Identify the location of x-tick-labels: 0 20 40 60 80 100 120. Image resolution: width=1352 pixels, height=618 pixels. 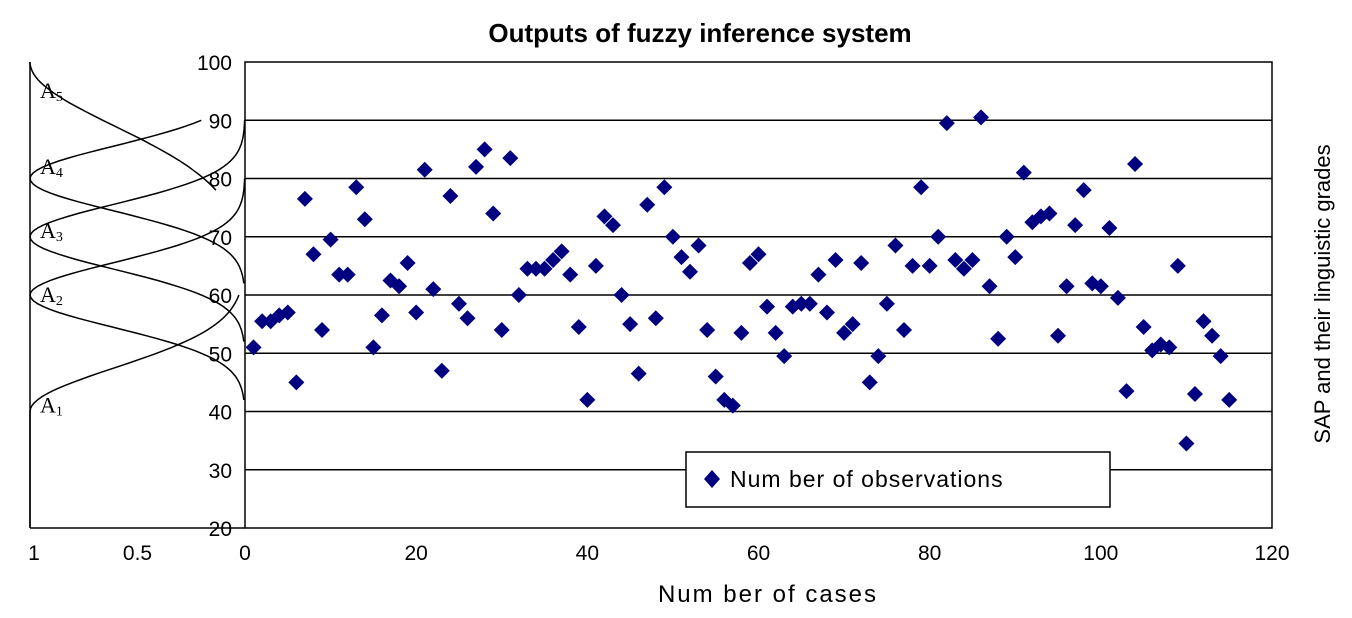
(764, 553).